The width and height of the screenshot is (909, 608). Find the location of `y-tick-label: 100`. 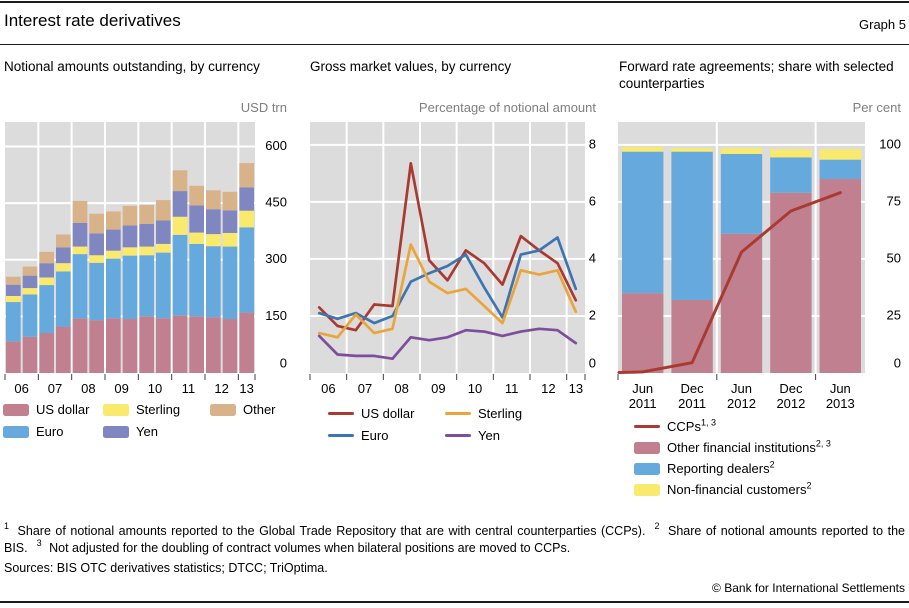

y-tick-label: 100 is located at coordinates (890, 143).